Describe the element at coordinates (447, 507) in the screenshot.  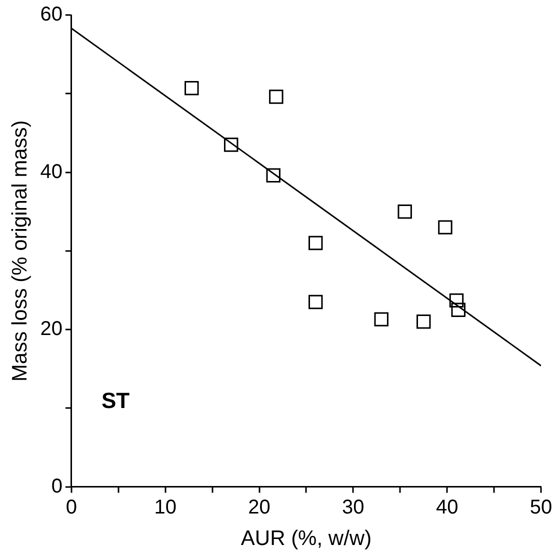
I see `x-tick-label: 40` at that location.